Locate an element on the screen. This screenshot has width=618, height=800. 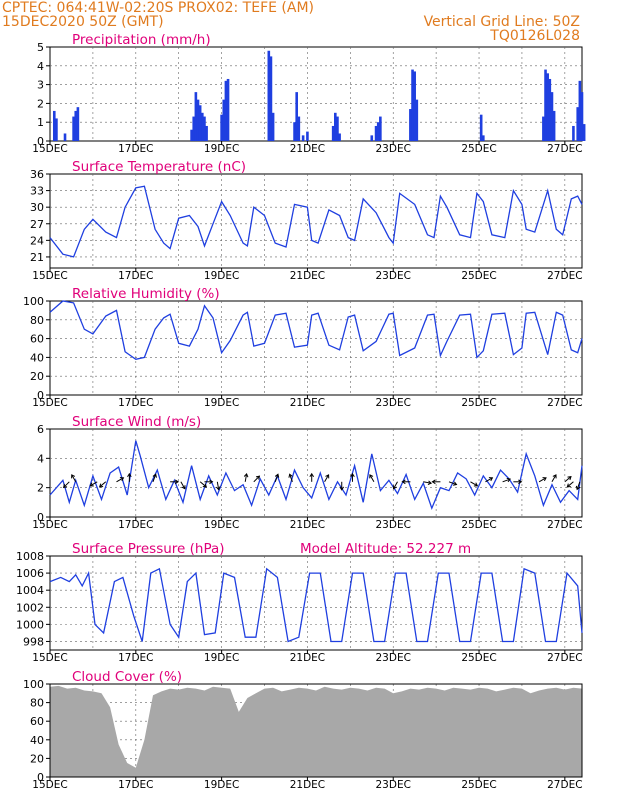
header-run-id: TQ0126L028 is located at coordinates (535, 36).